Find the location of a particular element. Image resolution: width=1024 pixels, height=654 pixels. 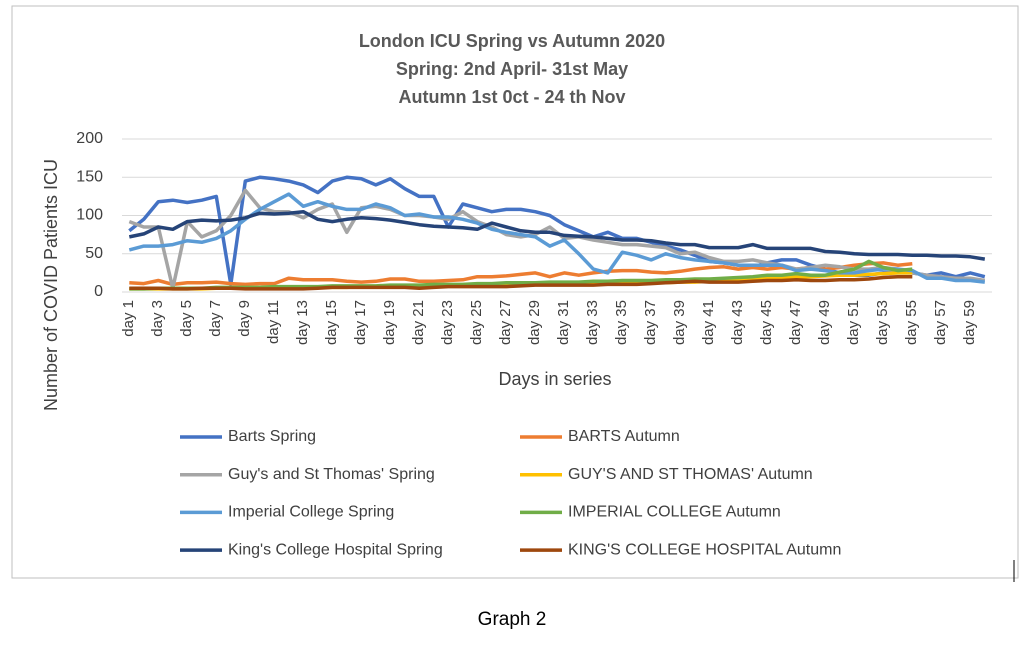

x-tick-label: day 19 is located at coordinates (389, 322).